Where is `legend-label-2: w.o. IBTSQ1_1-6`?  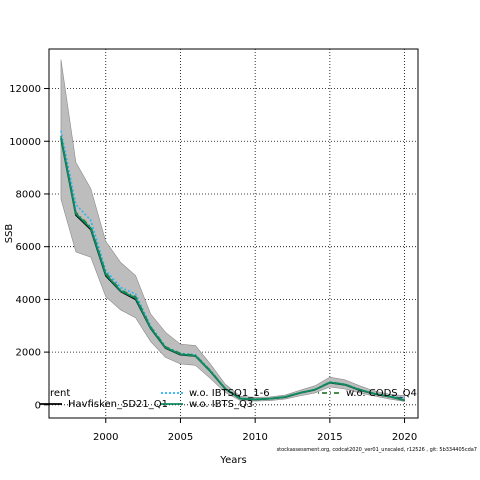 legend-label-2: w.o. IBTSQ1_1-6 is located at coordinates (229, 393).